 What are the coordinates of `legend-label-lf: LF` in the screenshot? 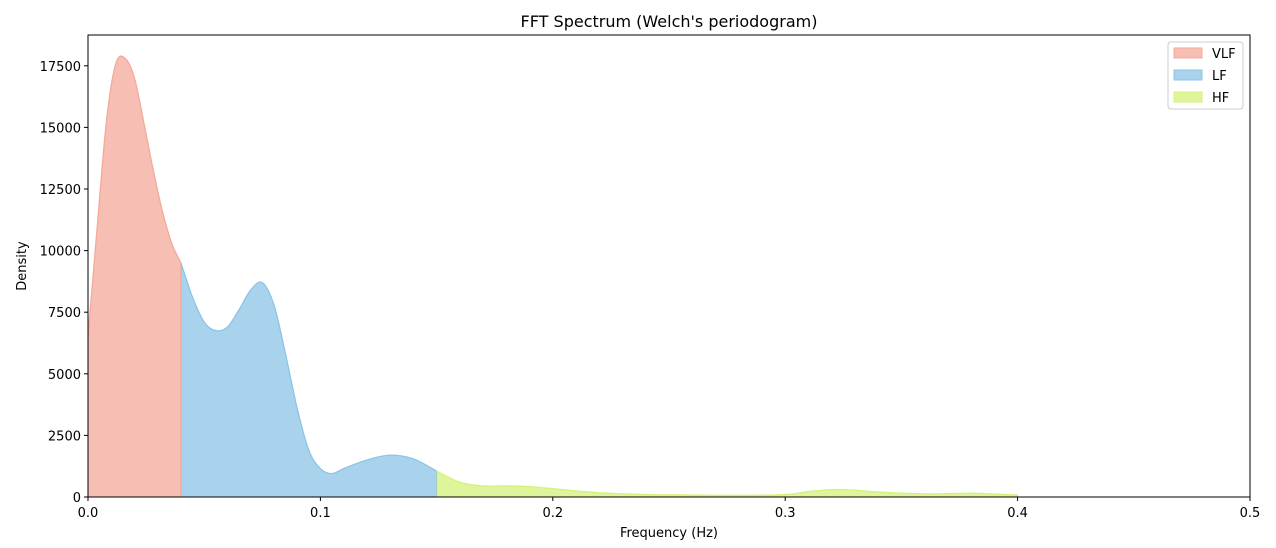 It's located at (1219, 76).